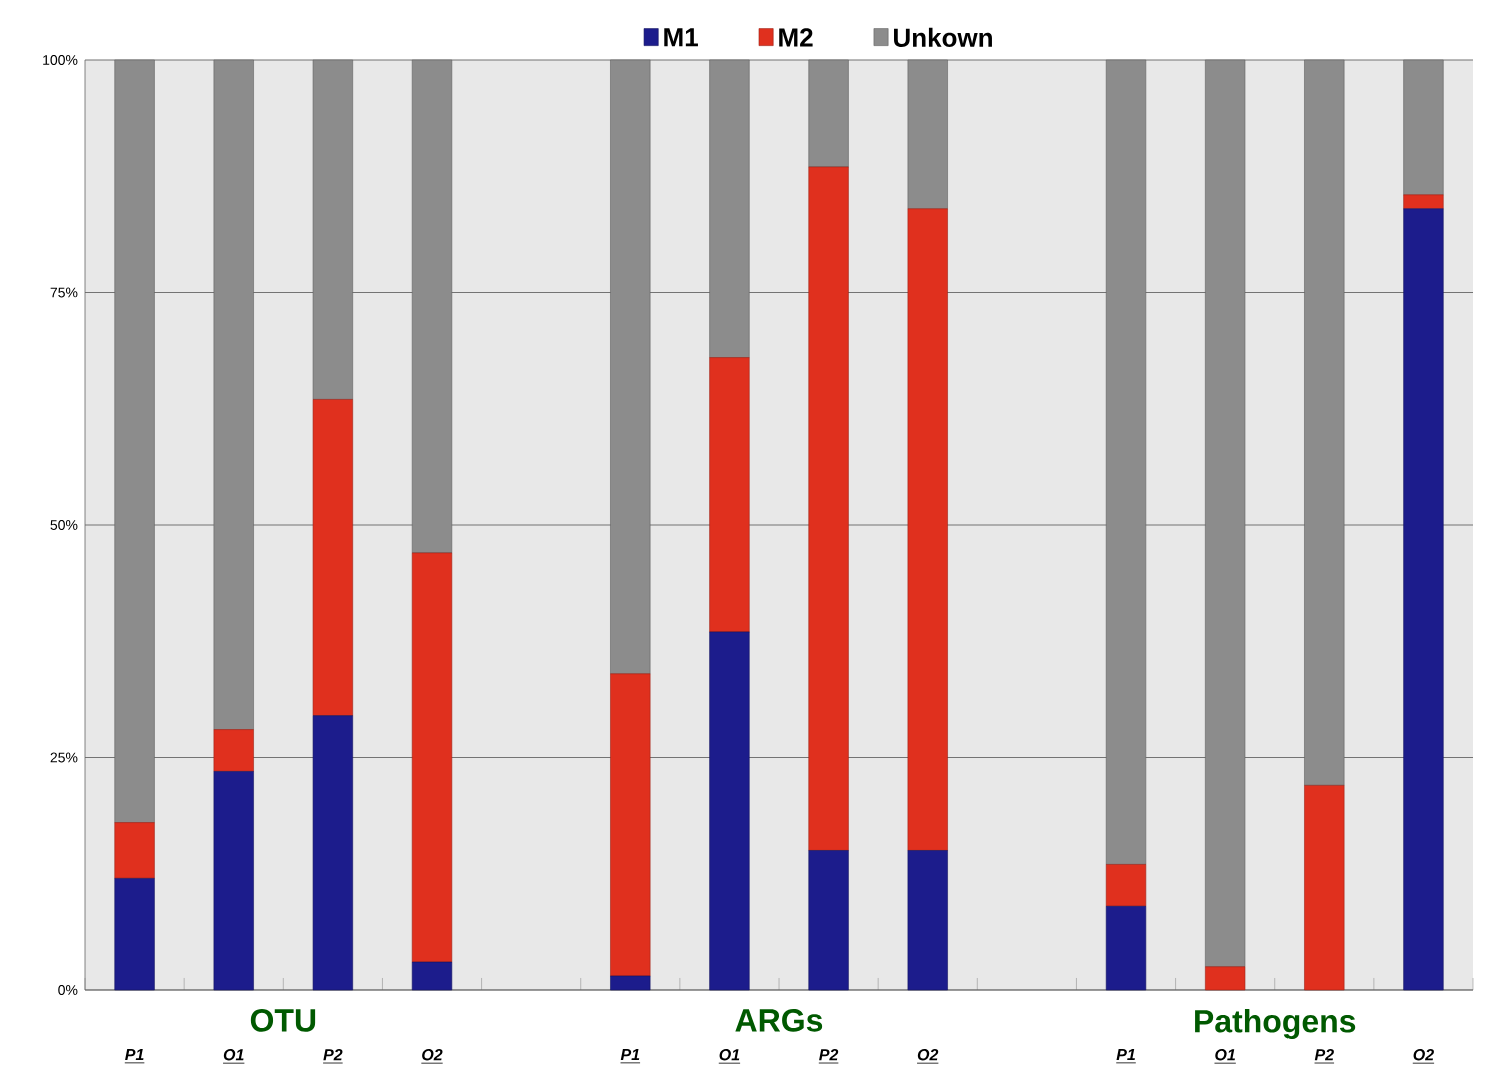 The height and width of the screenshot is (1090, 1486). I want to click on y-tick-label: 75%, so click(64, 292).